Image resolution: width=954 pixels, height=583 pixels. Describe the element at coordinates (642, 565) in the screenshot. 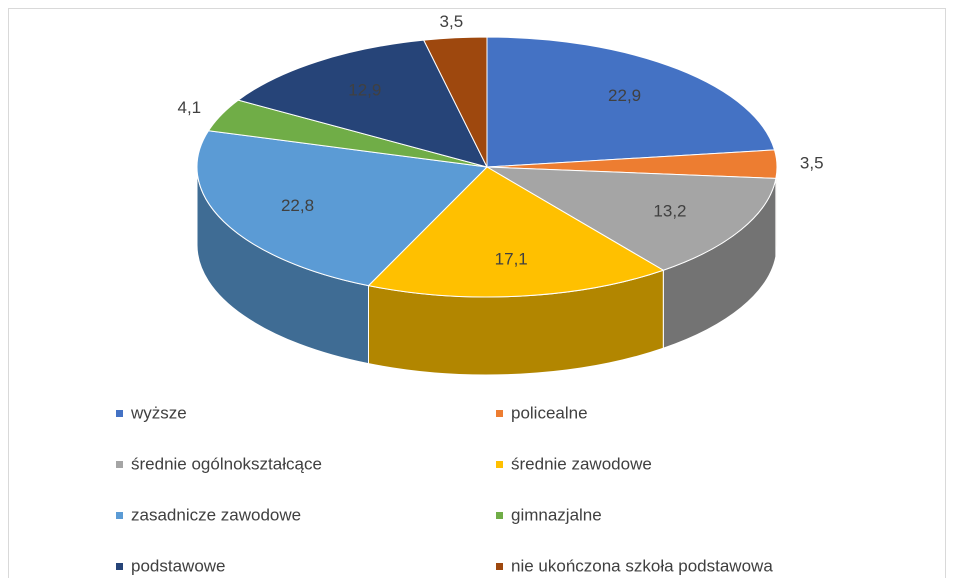

I see `legend-label: nie ukończona szkoła podstawowa` at that location.